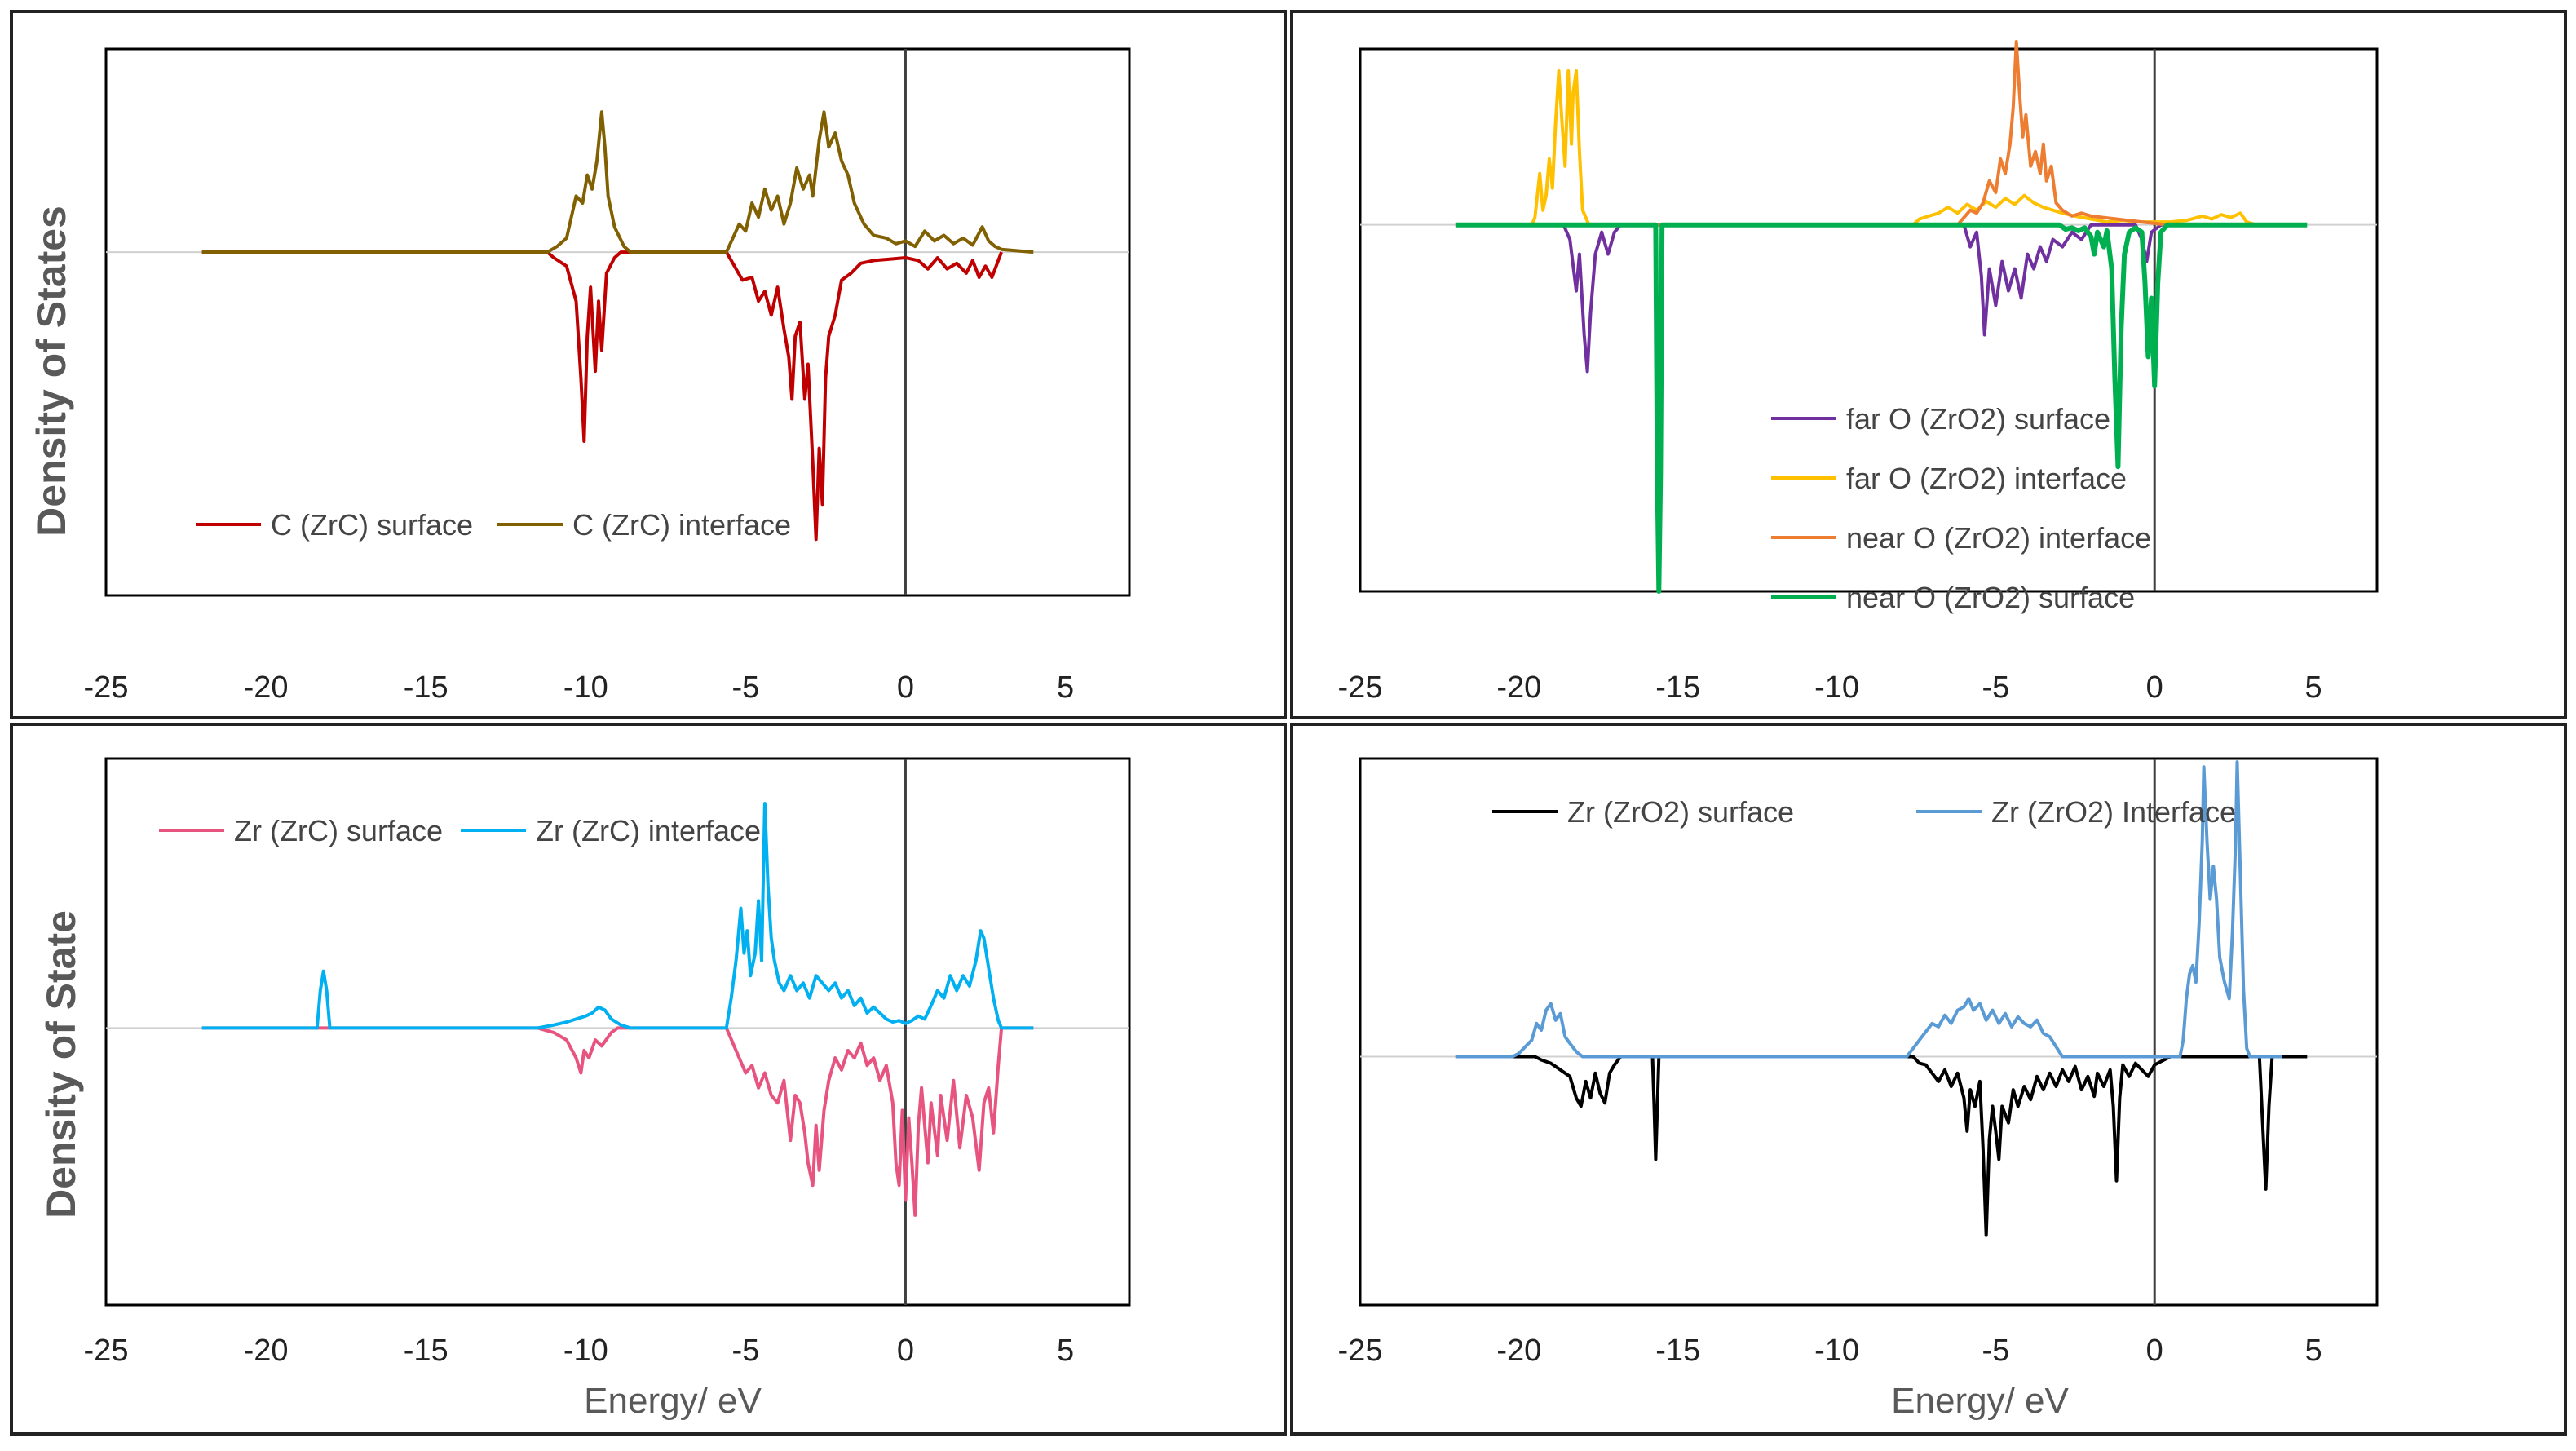 This screenshot has height=1451, width=2576. I want to click on legend-label: near O (ZrO2) surface, so click(1991, 597).